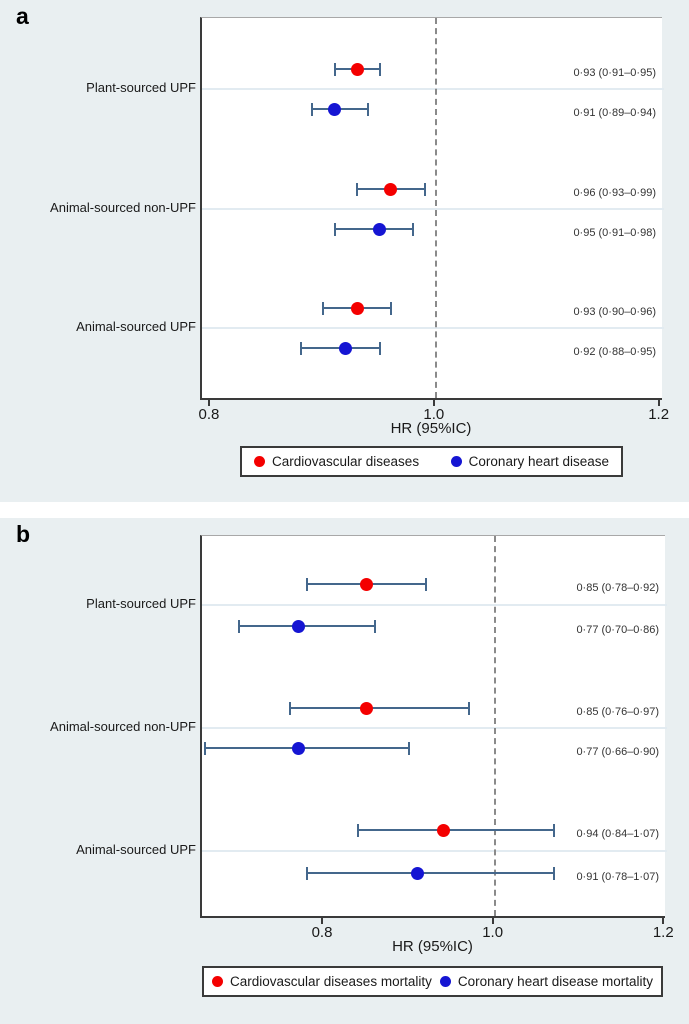  I want to click on estimate-label: 0·94 (0·84–1·07), so click(617, 834).